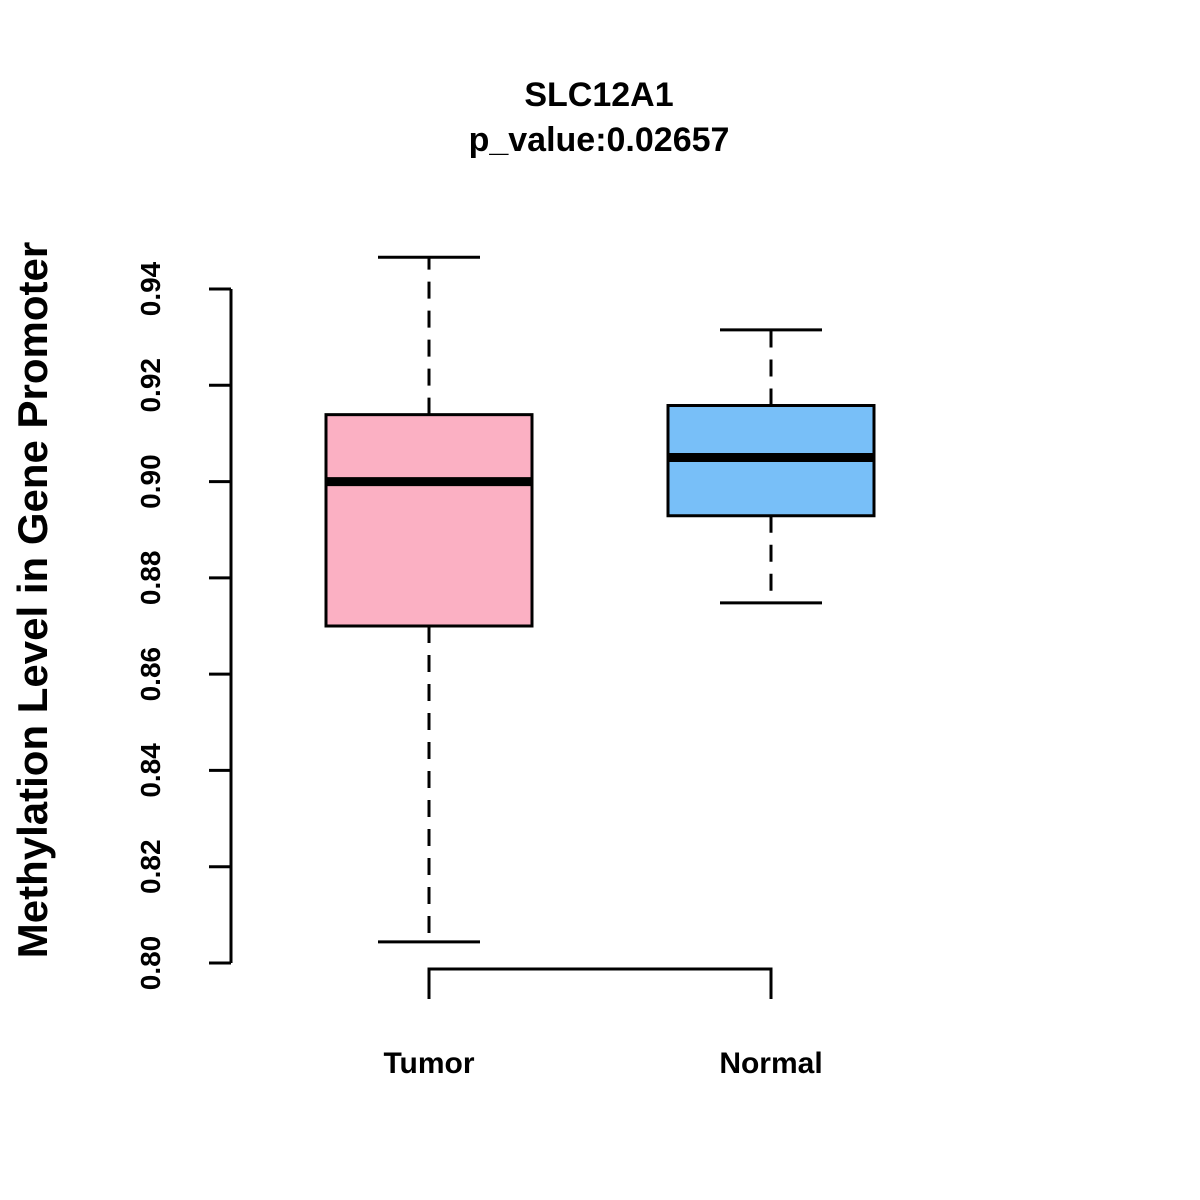 The height and width of the screenshot is (1200, 1200). What do you see at coordinates (599, 140) in the screenshot?
I see `chart-subtitle: p_value:0.02657` at bounding box center [599, 140].